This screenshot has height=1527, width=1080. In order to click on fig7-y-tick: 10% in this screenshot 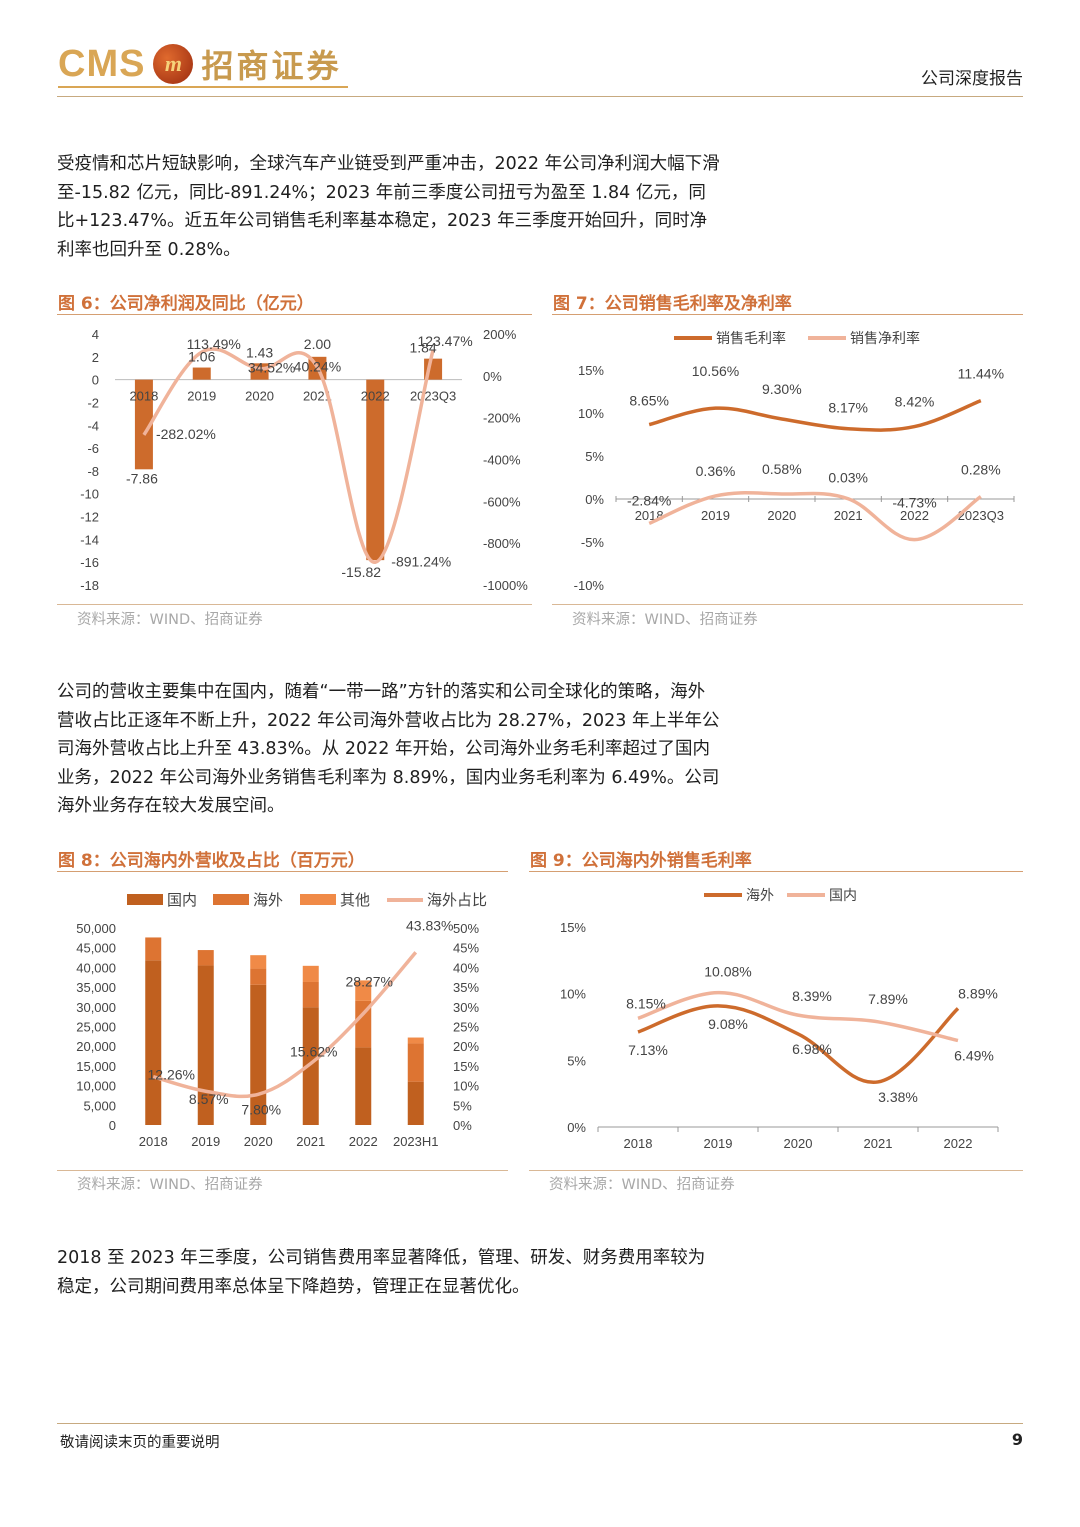, I will do `click(591, 413)`.